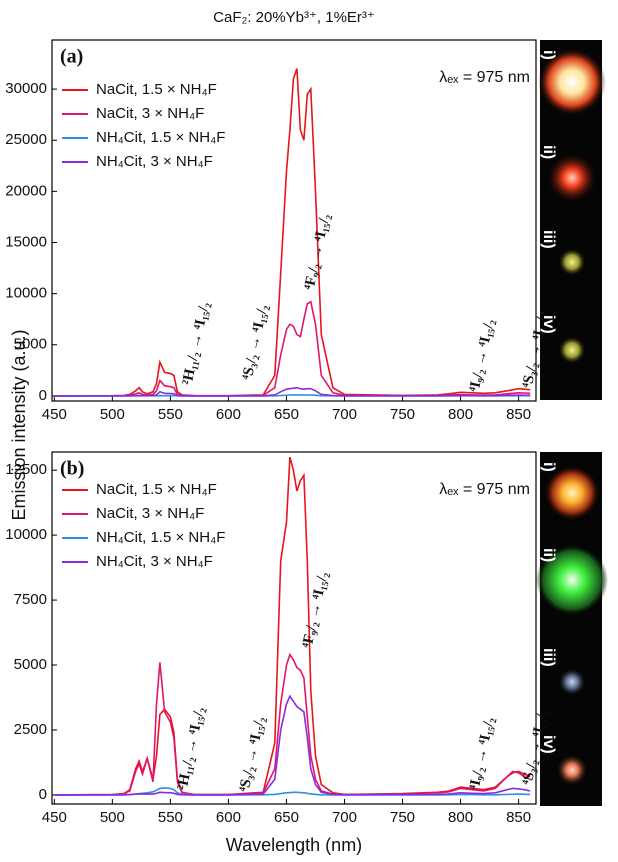 This screenshot has width=618, height=862. Describe the element at coordinates (71, 57) in the screenshot. I see `panel-label: (a)` at that location.